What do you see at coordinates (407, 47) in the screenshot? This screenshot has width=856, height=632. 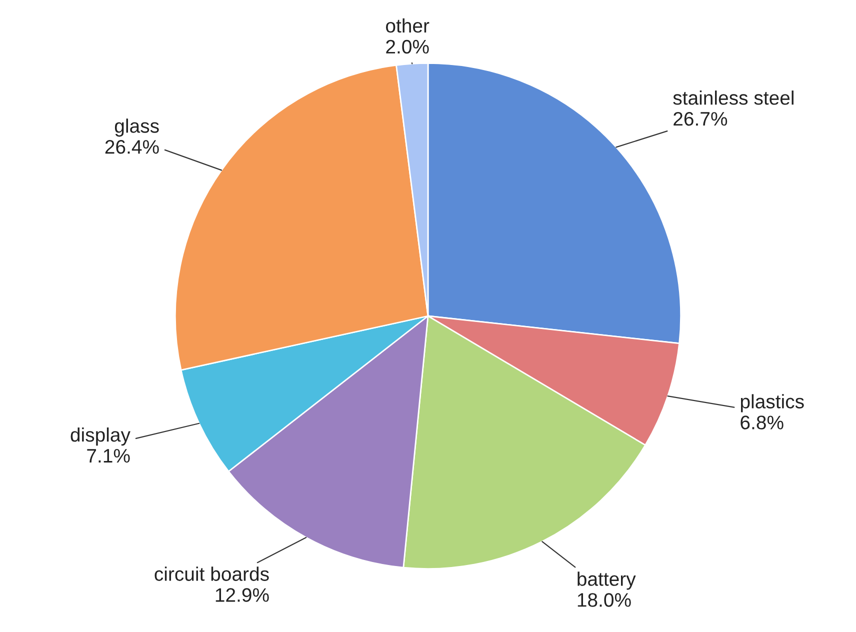 I see `data-label: 2.0%` at bounding box center [407, 47].